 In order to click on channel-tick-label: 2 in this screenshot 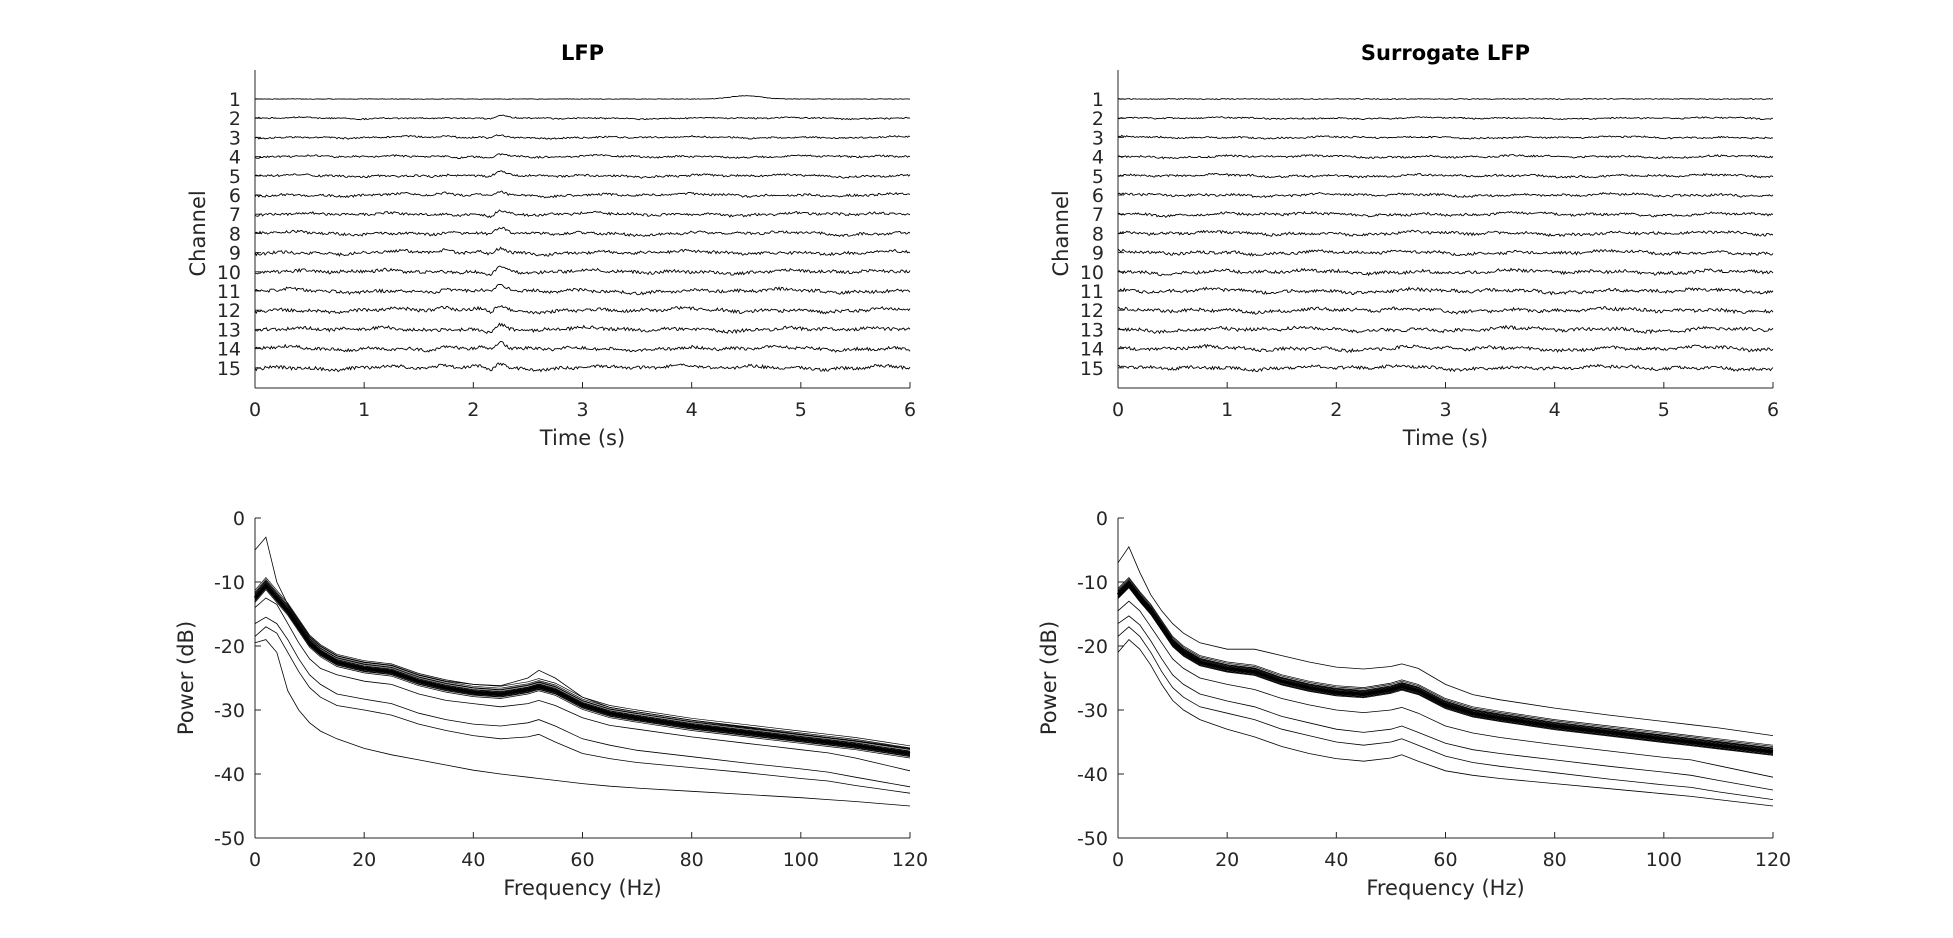, I will do `click(235, 119)`.